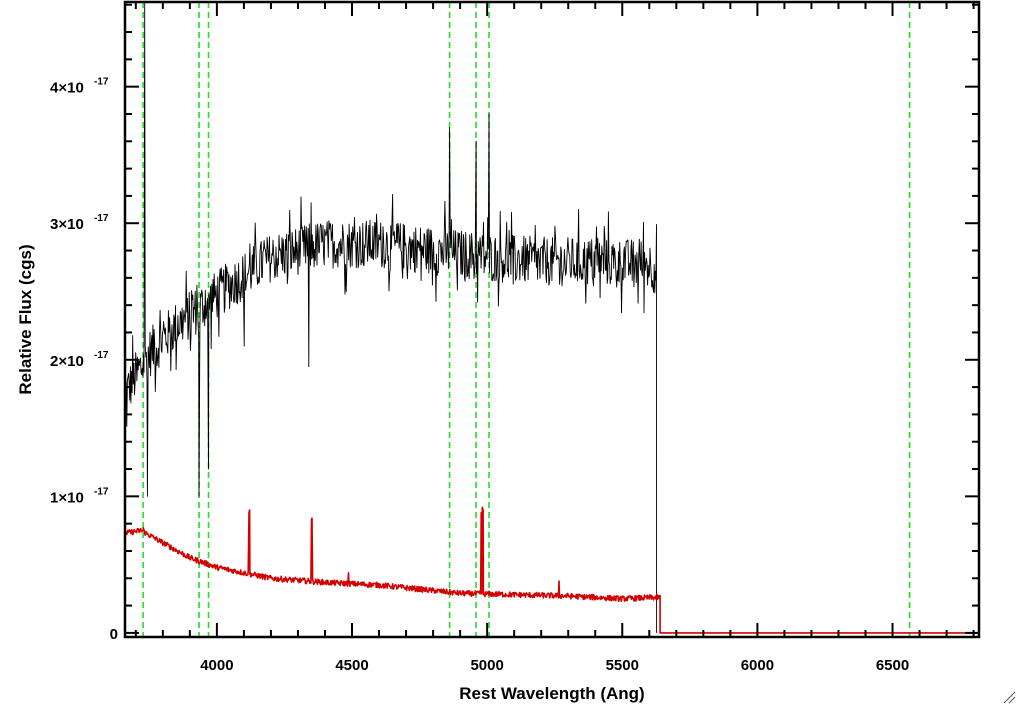  Describe the element at coordinates (67, 88) in the screenshot. I see `y-tick-label: 4×10` at that location.